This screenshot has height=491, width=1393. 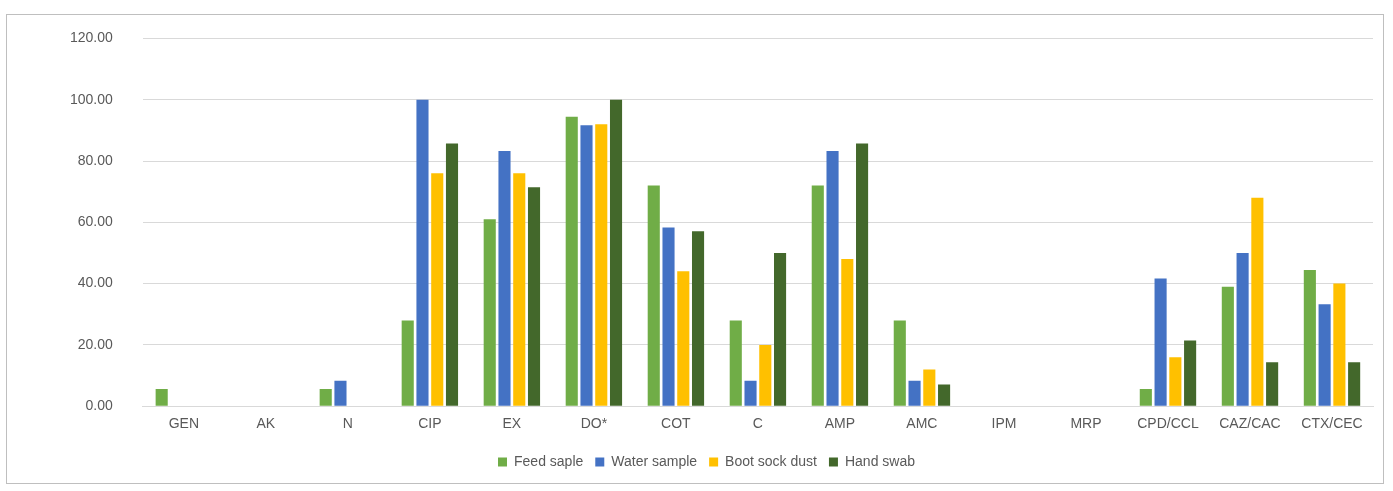 I want to click on legend-label: Hand swab, so click(x=880, y=460).